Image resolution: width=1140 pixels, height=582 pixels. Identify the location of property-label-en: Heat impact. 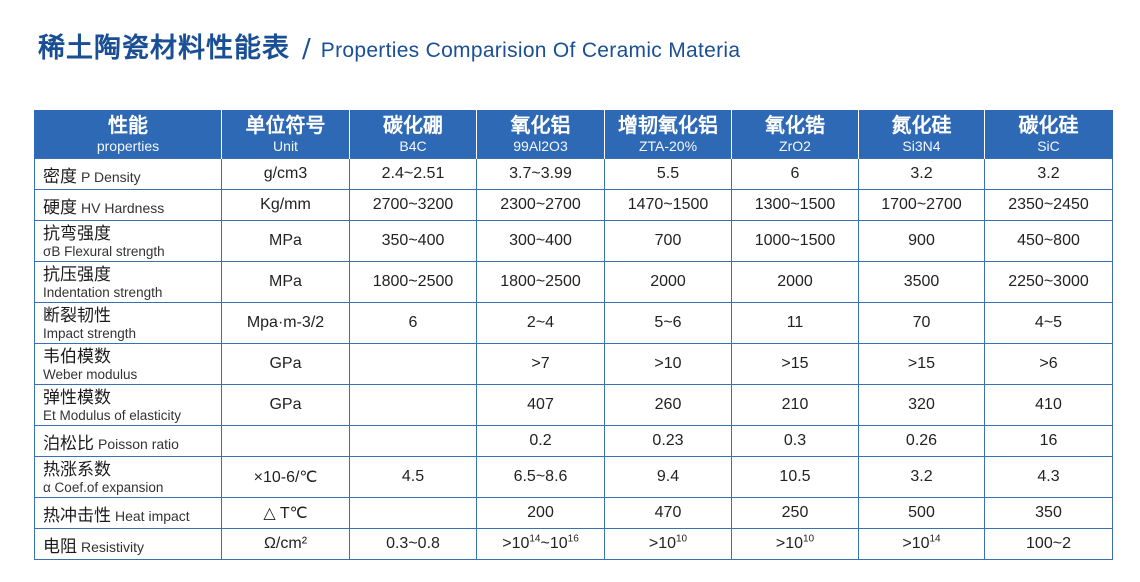
(152, 515).